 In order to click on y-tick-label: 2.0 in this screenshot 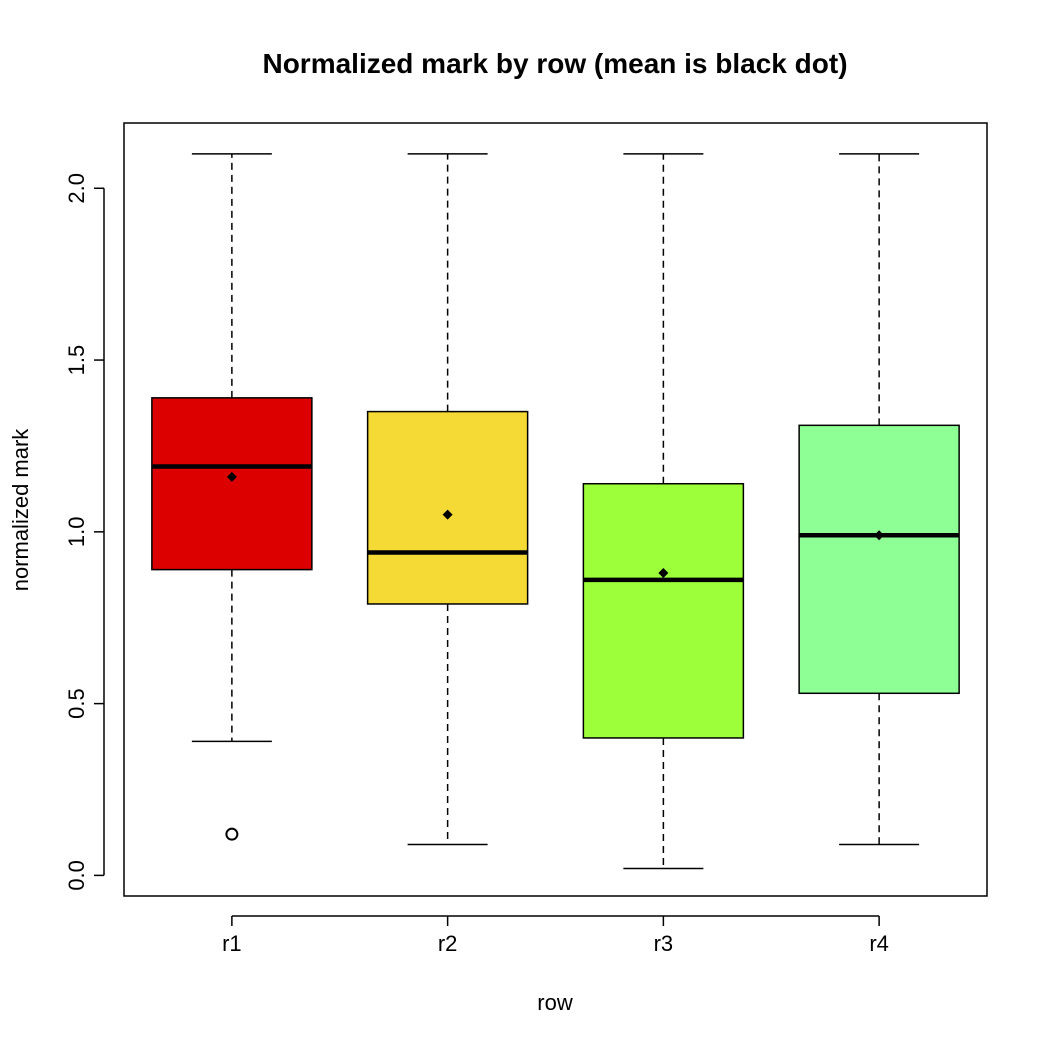, I will do `click(76, 188)`.